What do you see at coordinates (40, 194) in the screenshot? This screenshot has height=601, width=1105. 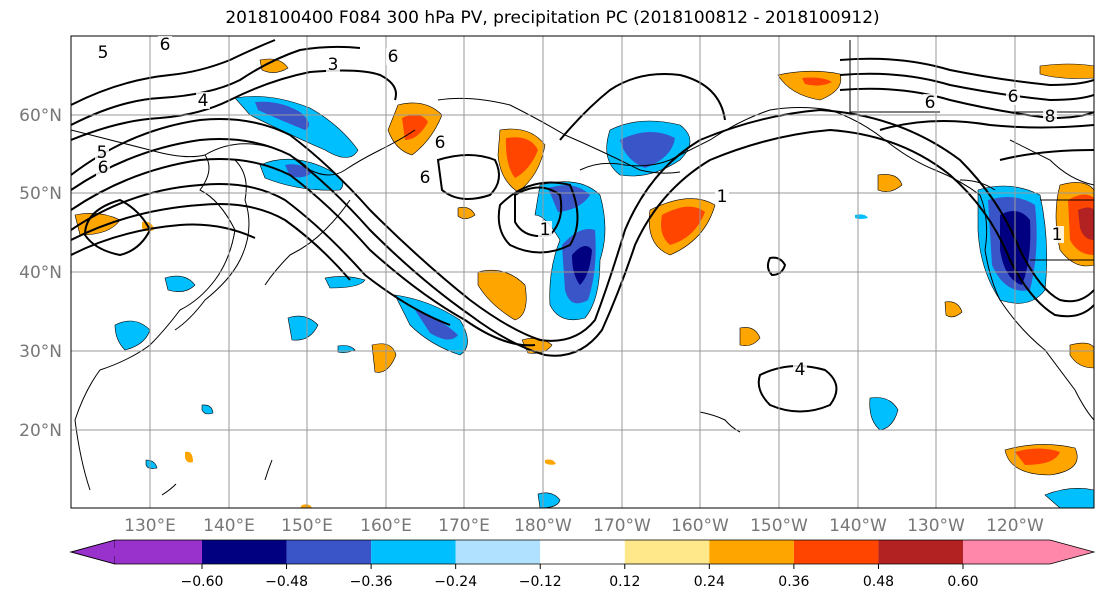 I see `lat-label: 50°N` at bounding box center [40, 194].